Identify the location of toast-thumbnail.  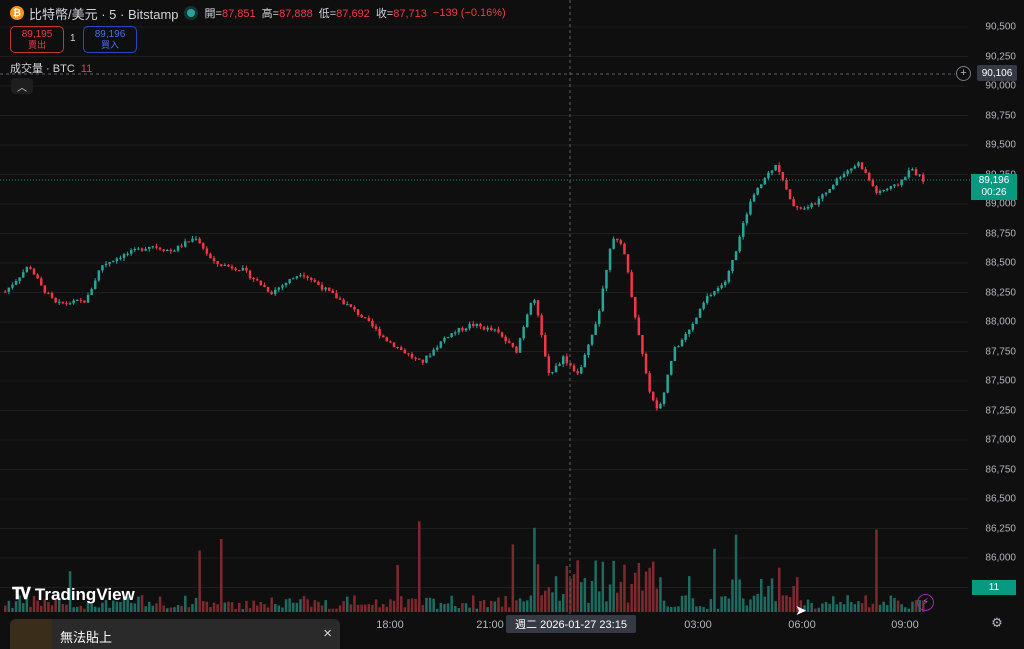
(31, 634).